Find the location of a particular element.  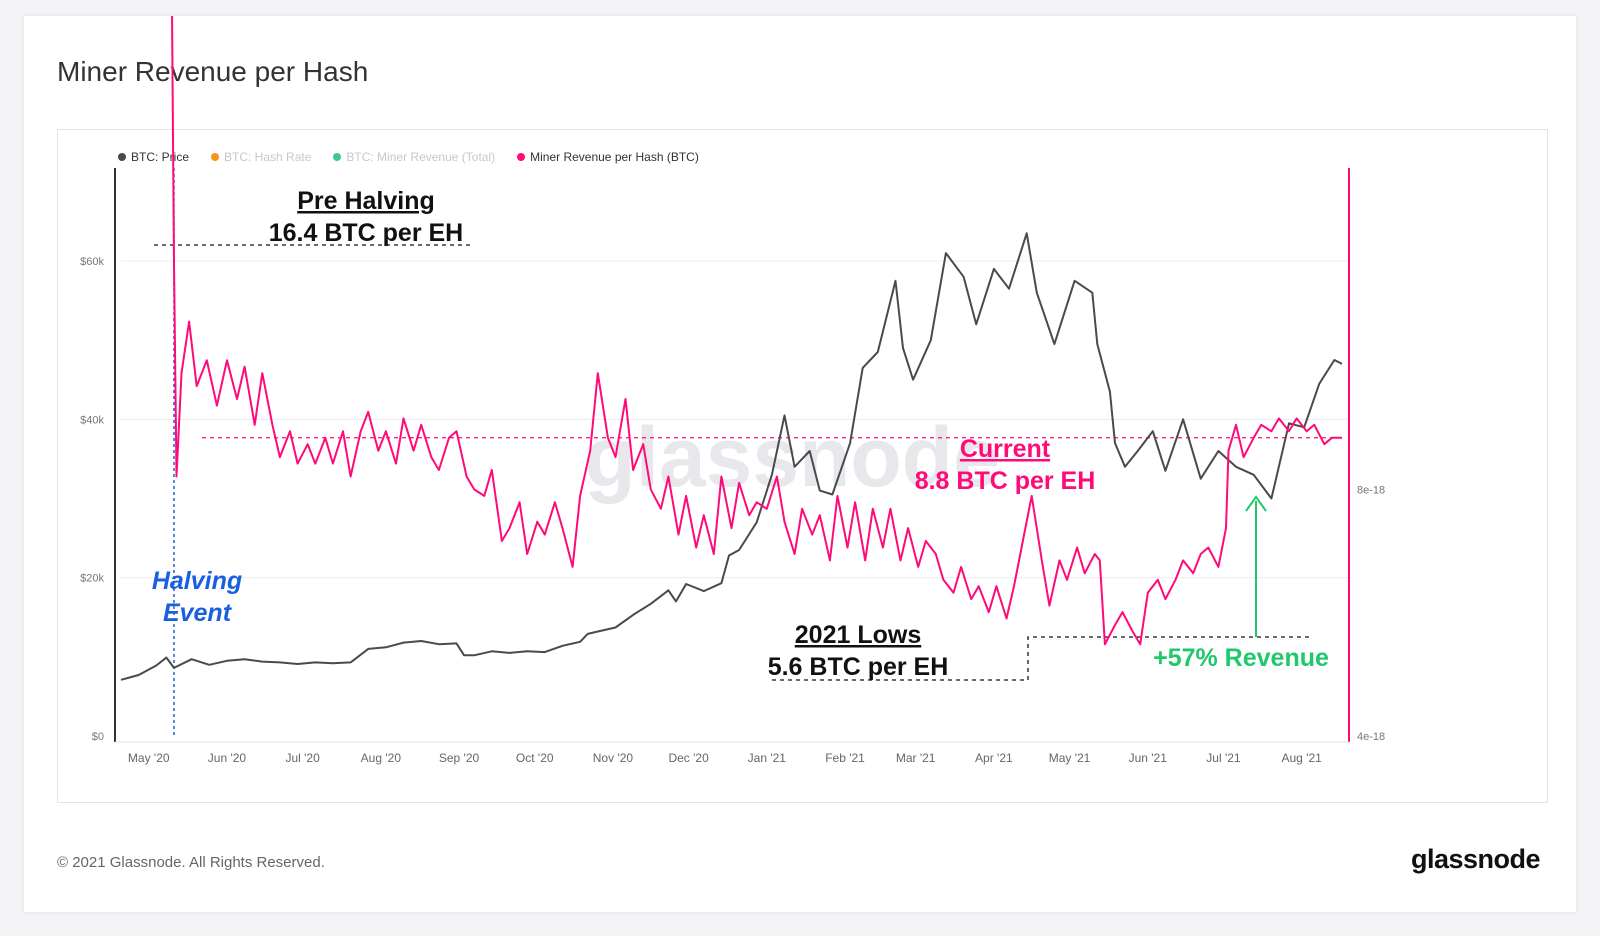

x-tick-label: Jul '21 is located at coordinates (1223, 758).